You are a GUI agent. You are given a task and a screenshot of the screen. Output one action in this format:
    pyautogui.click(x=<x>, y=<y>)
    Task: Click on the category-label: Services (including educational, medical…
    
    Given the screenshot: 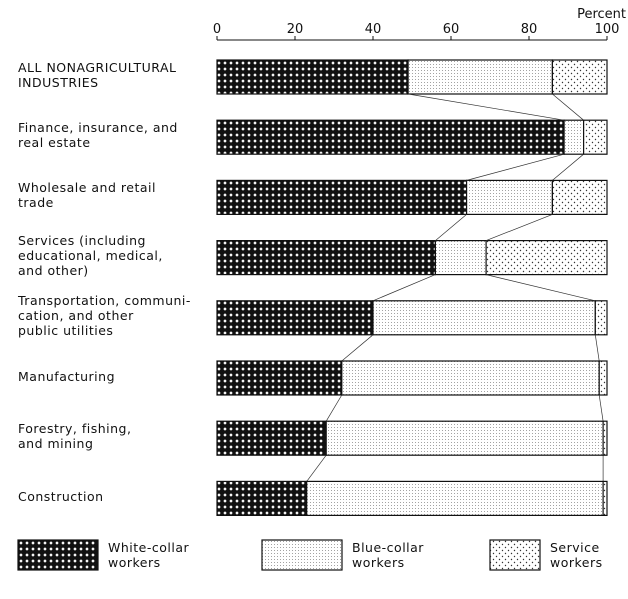 What is the action you would take?
    pyautogui.click(x=90, y=256)
    